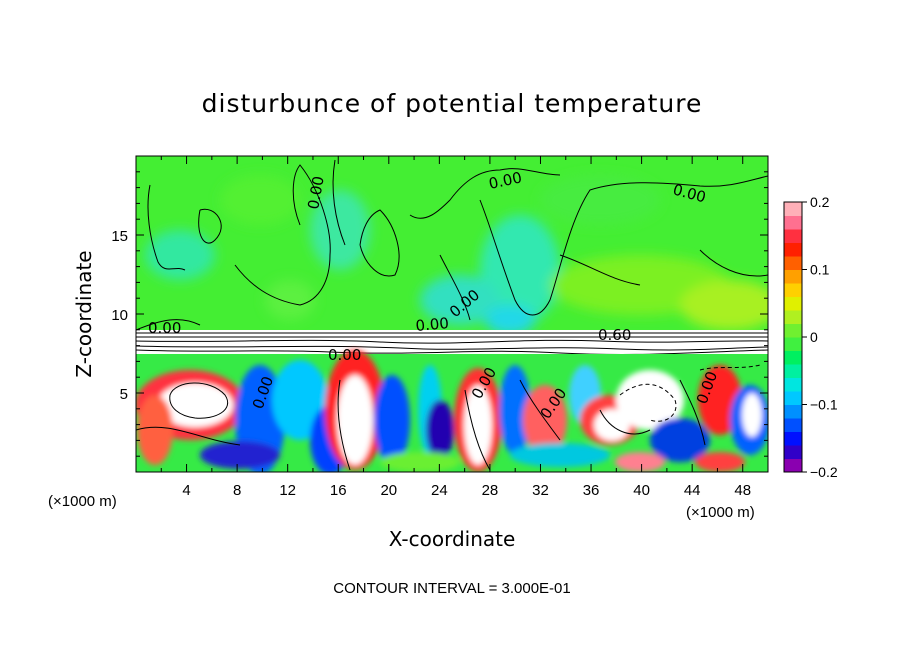 The image size is (904, 654). Describe the element at coordinates (119, 315) in the screenshot. I see `y-tick-label: 10` at that location.